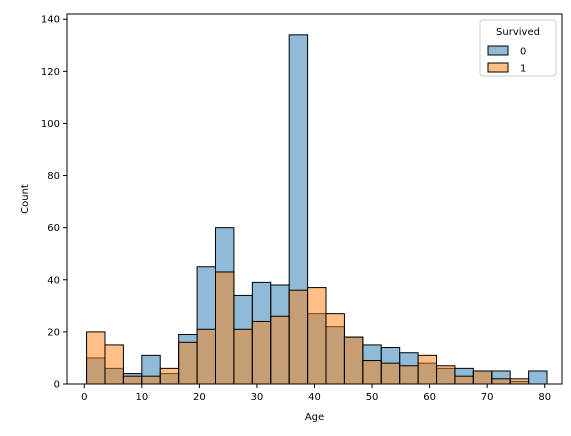  What do you see at coordinates (53, 228) in the screenshot?
I see `y-tick-label-60: 60` at bounding box center [53, 228].